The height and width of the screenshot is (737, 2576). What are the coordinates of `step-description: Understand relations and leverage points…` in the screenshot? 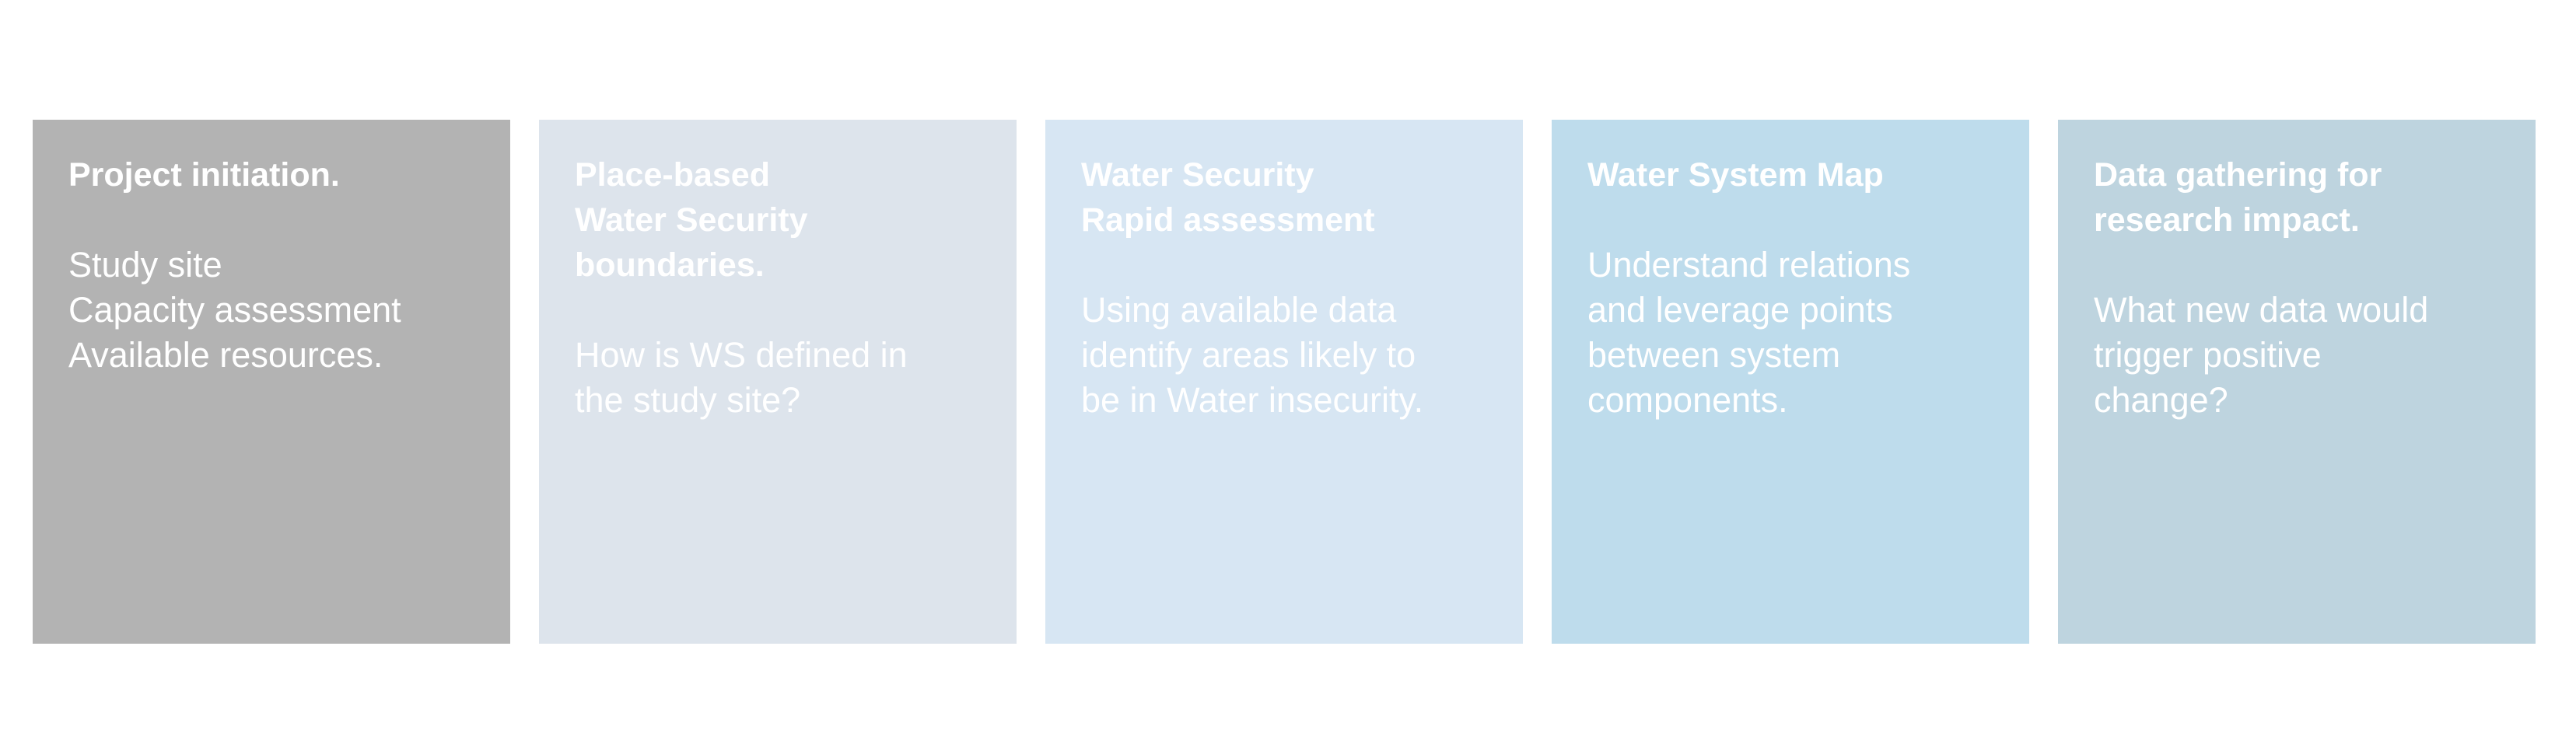 It's located at (1749, 332).